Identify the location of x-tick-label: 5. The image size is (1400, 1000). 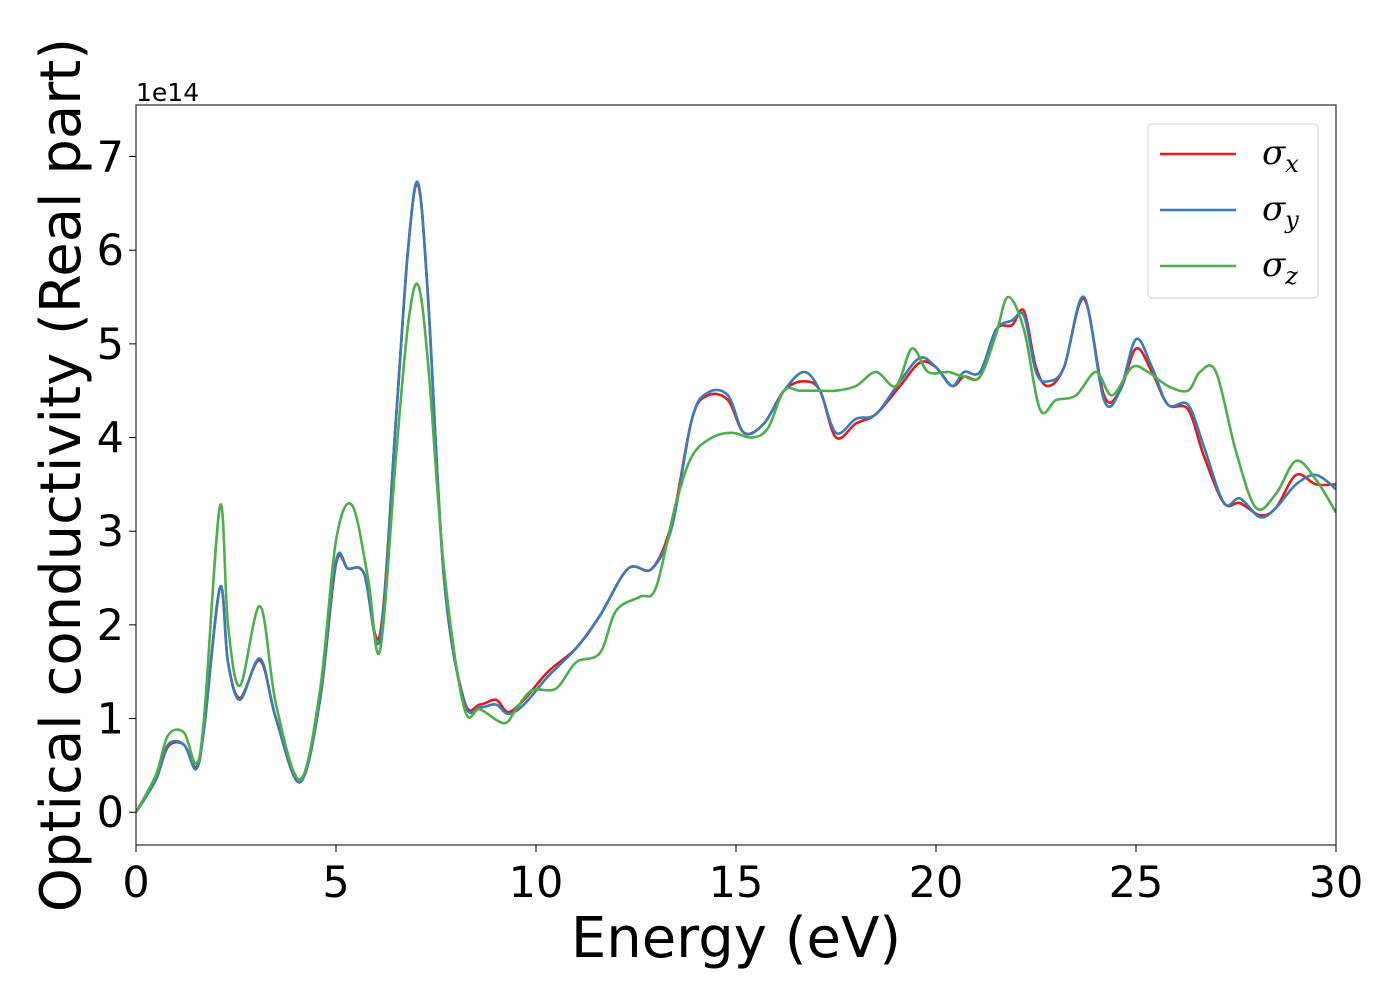
(335, 883).